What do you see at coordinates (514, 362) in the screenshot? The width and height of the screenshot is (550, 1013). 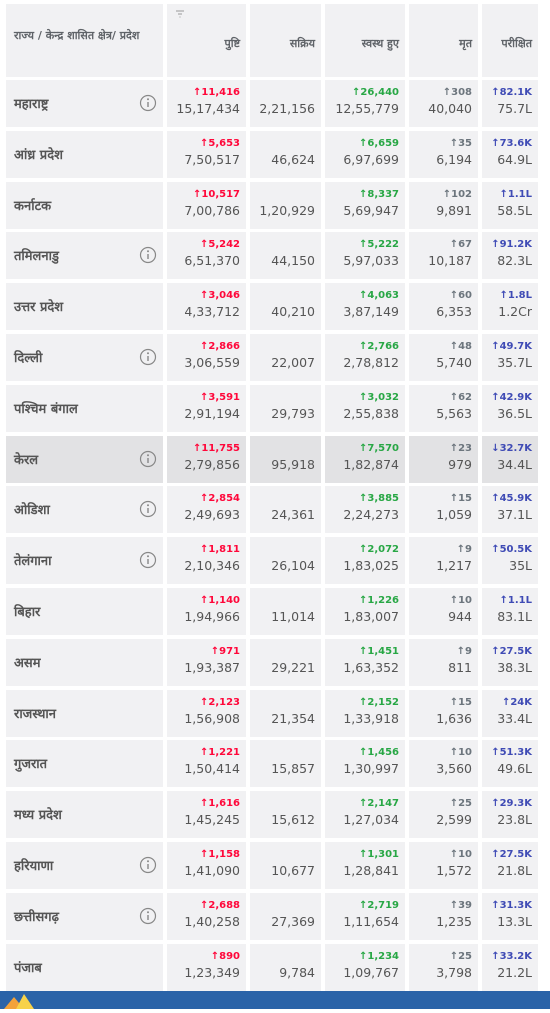 I see `total-value: 35.7L` at bounding box center [514, 362].